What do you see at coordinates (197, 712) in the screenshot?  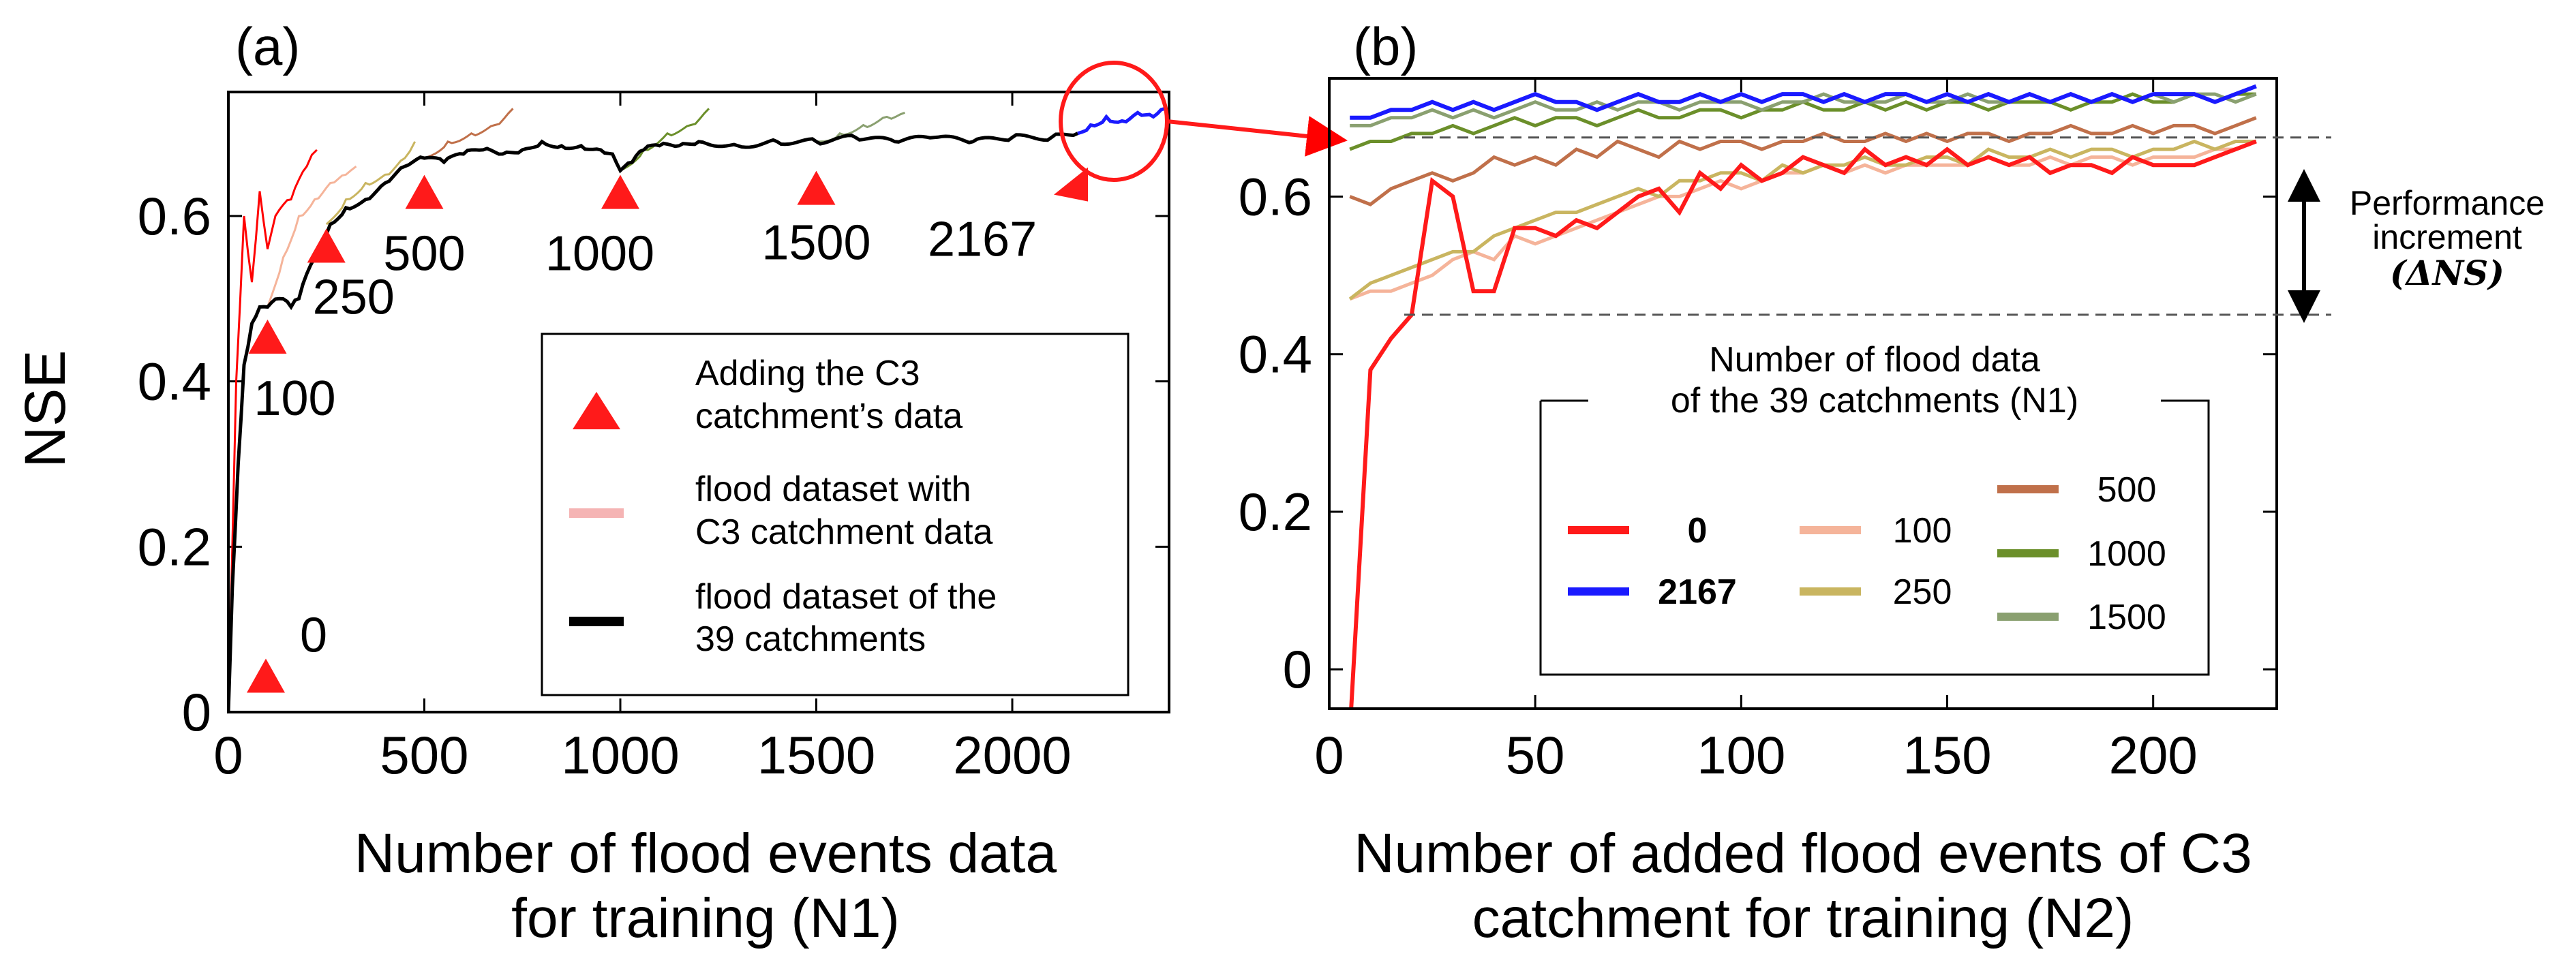 I see `a-ytick-label: 0` at bounding box center [197, 712].